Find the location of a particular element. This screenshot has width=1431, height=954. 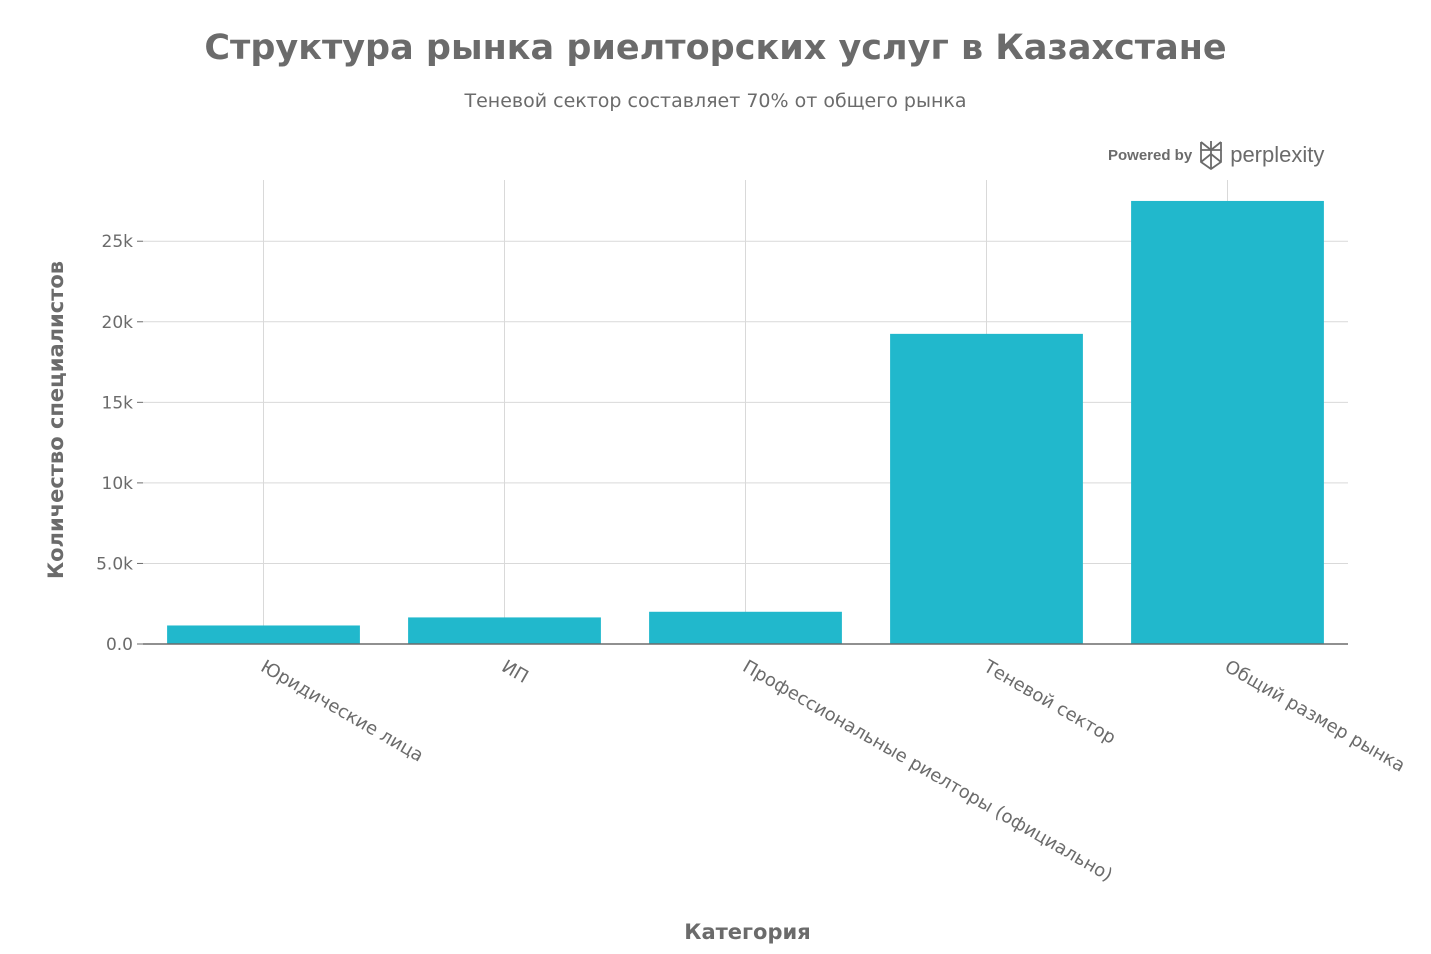

x-category-label: ИП is located at coordinates (515, 672).